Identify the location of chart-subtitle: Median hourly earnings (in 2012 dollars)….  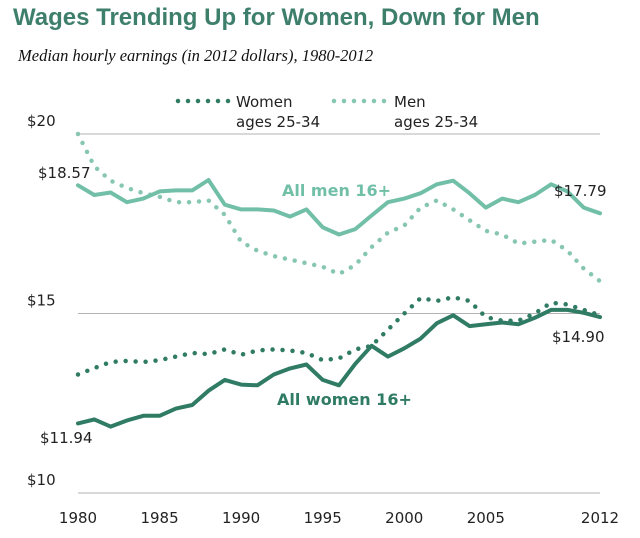
(196, 55).